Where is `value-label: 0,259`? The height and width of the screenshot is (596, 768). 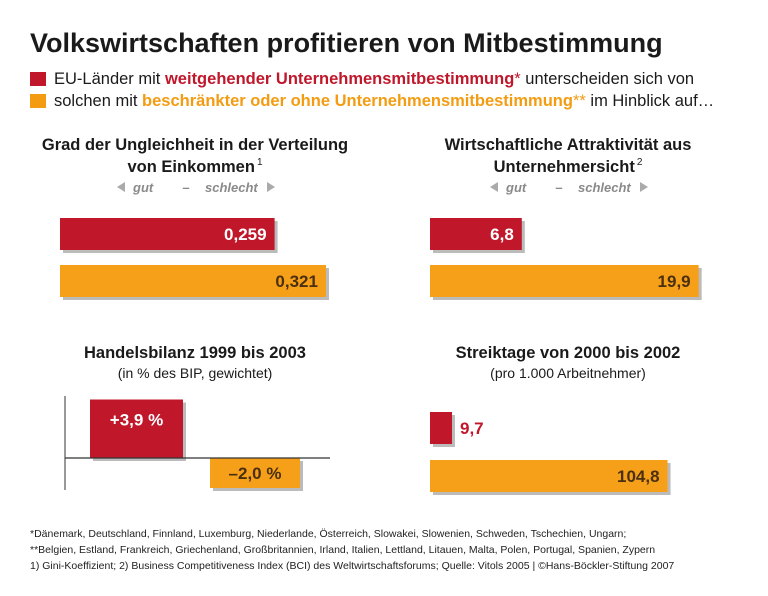 value-label: 0,259 is located at coordinates (245, 234).